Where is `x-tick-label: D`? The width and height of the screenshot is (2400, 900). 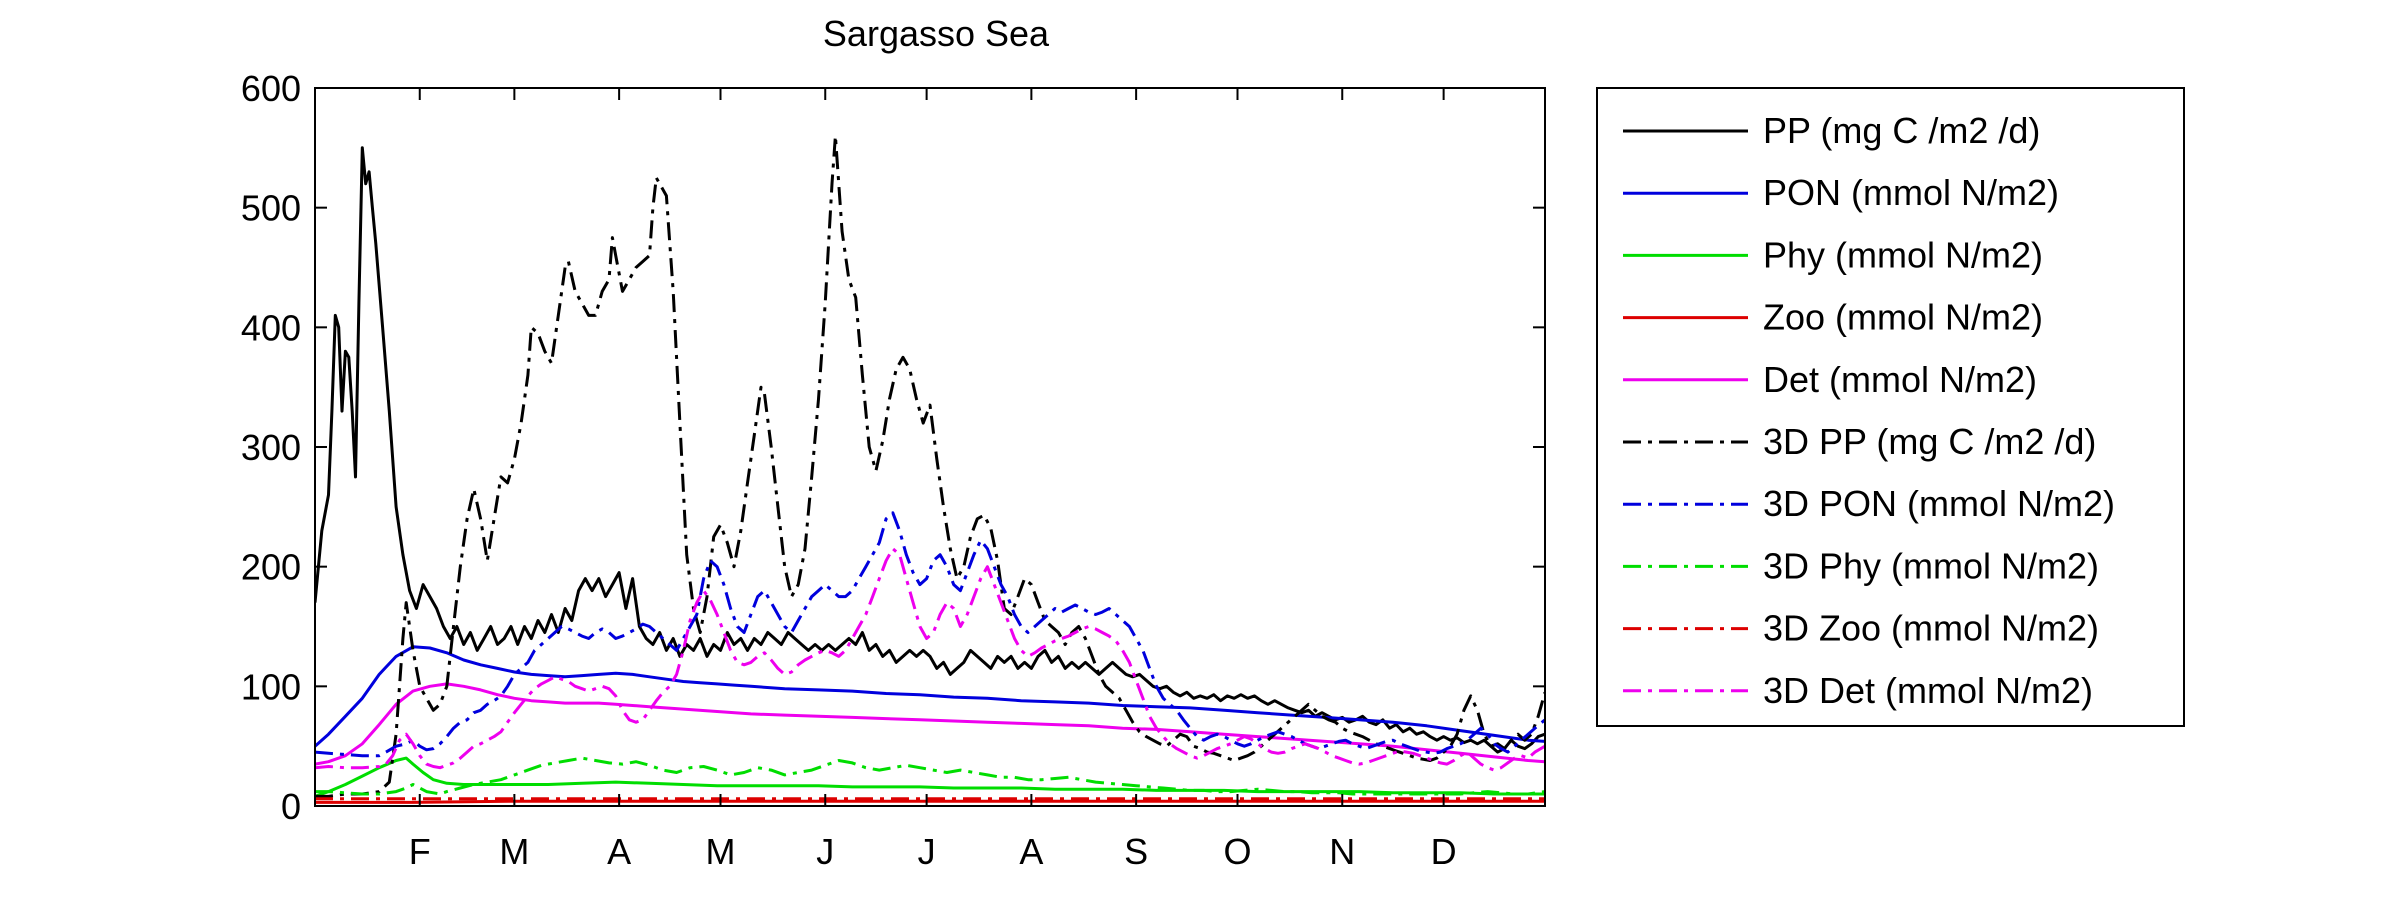 x-tick-label: D is located at coordinates (1444, 851).